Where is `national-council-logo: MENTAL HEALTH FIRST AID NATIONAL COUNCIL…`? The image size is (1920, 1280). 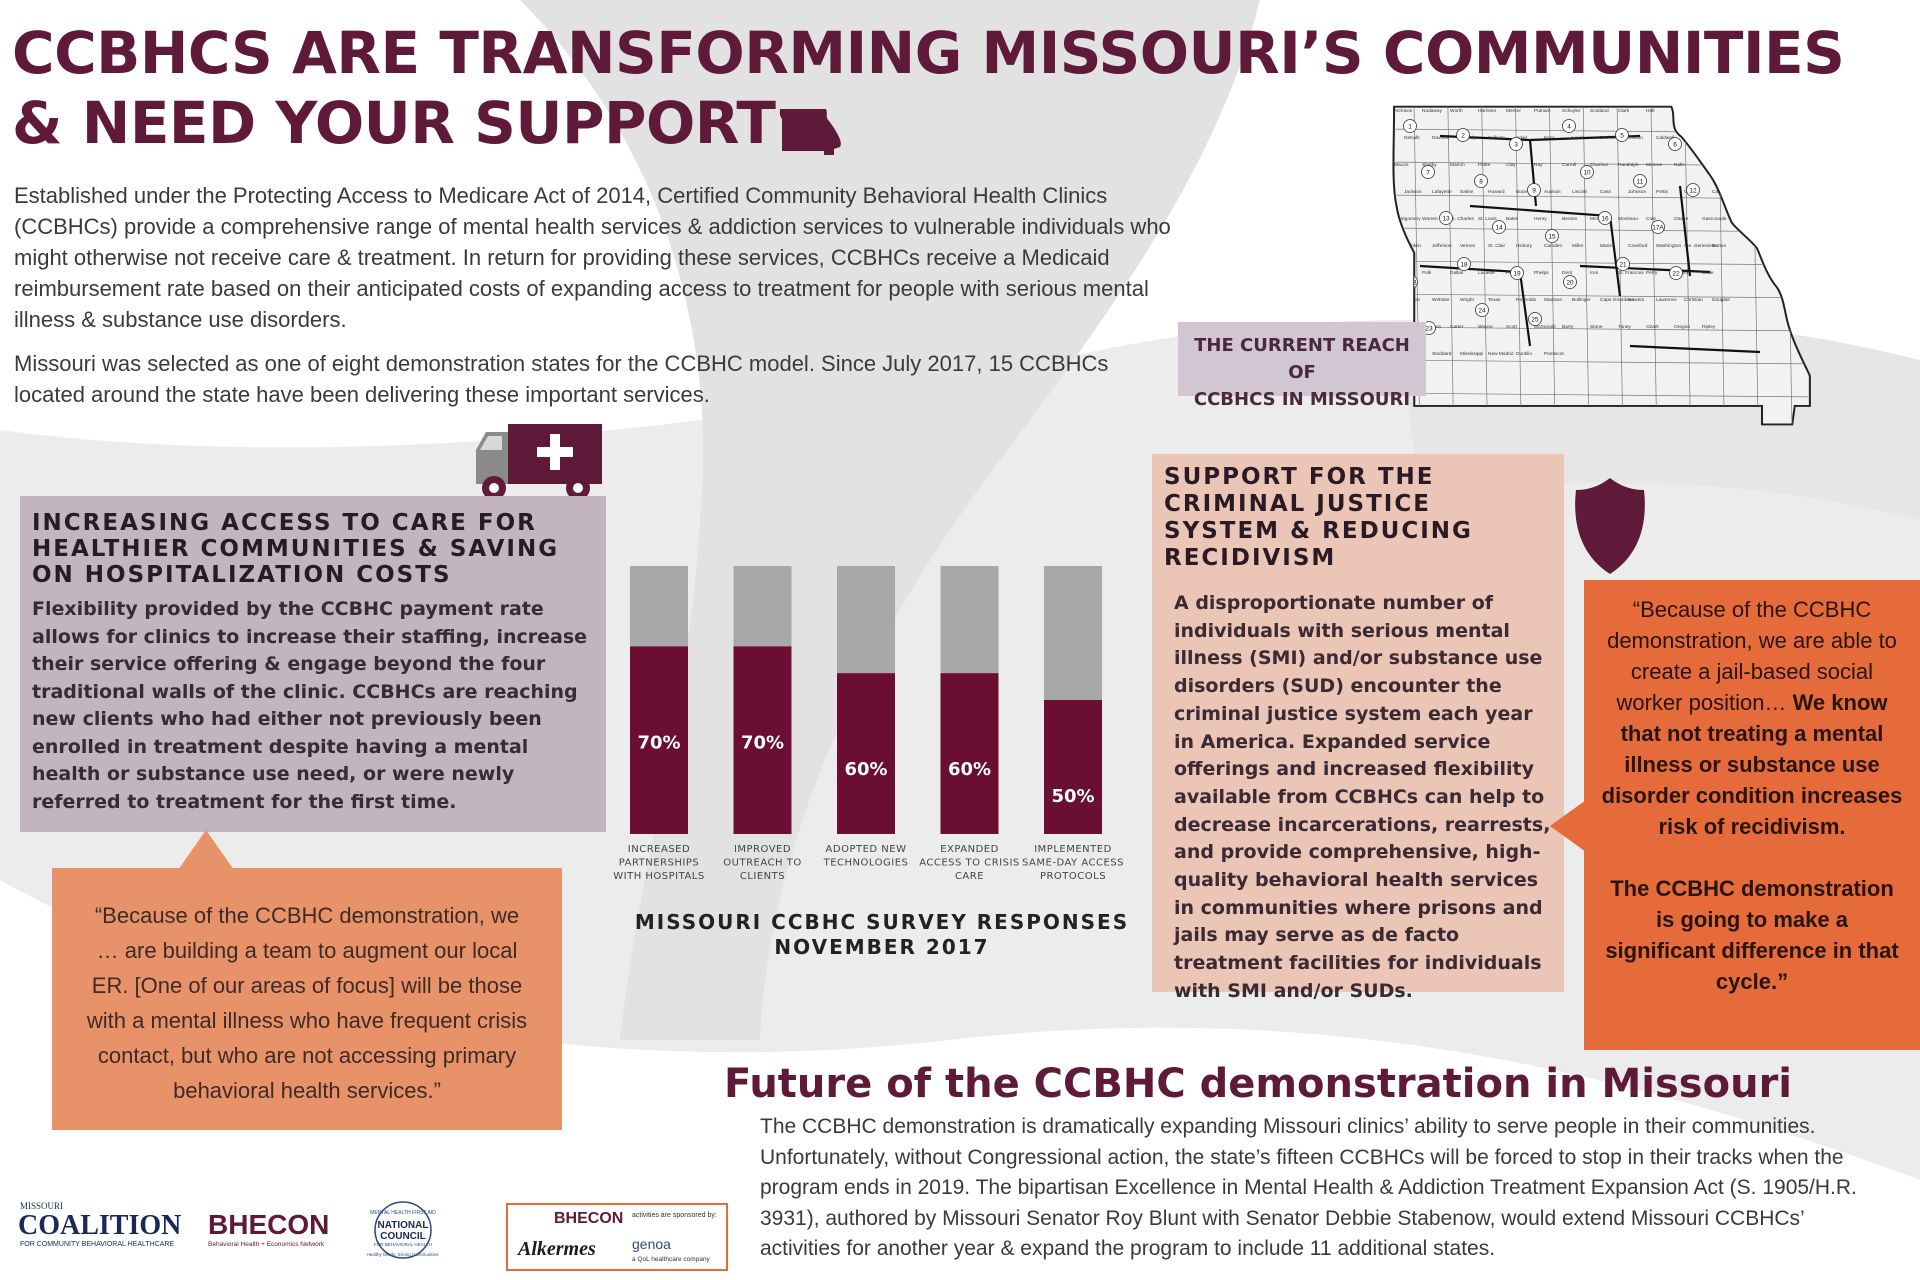
national-council-logo: MENTAL HEALTH FIRST AID NATIONAL COUNCIL… is located at coordinates (403, 1230).